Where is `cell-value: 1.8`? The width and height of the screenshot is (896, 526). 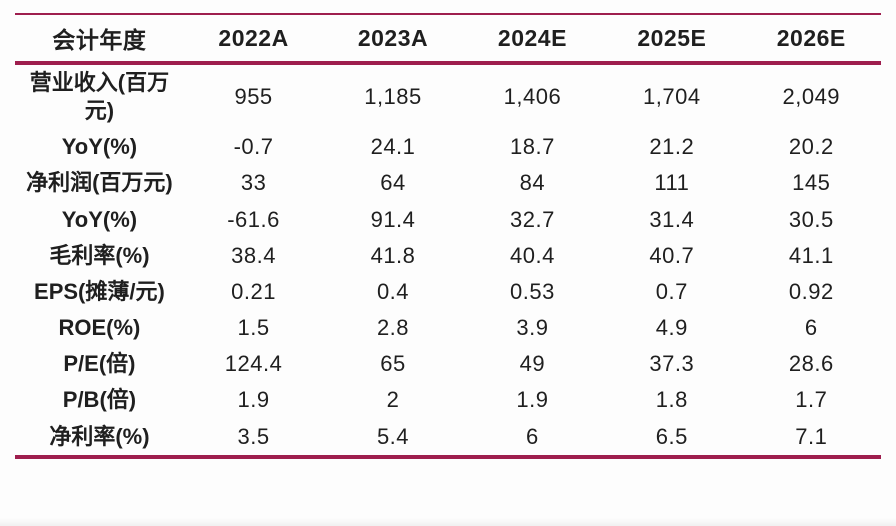
cell-value: 1.8 is located at coordinates (671, 400).